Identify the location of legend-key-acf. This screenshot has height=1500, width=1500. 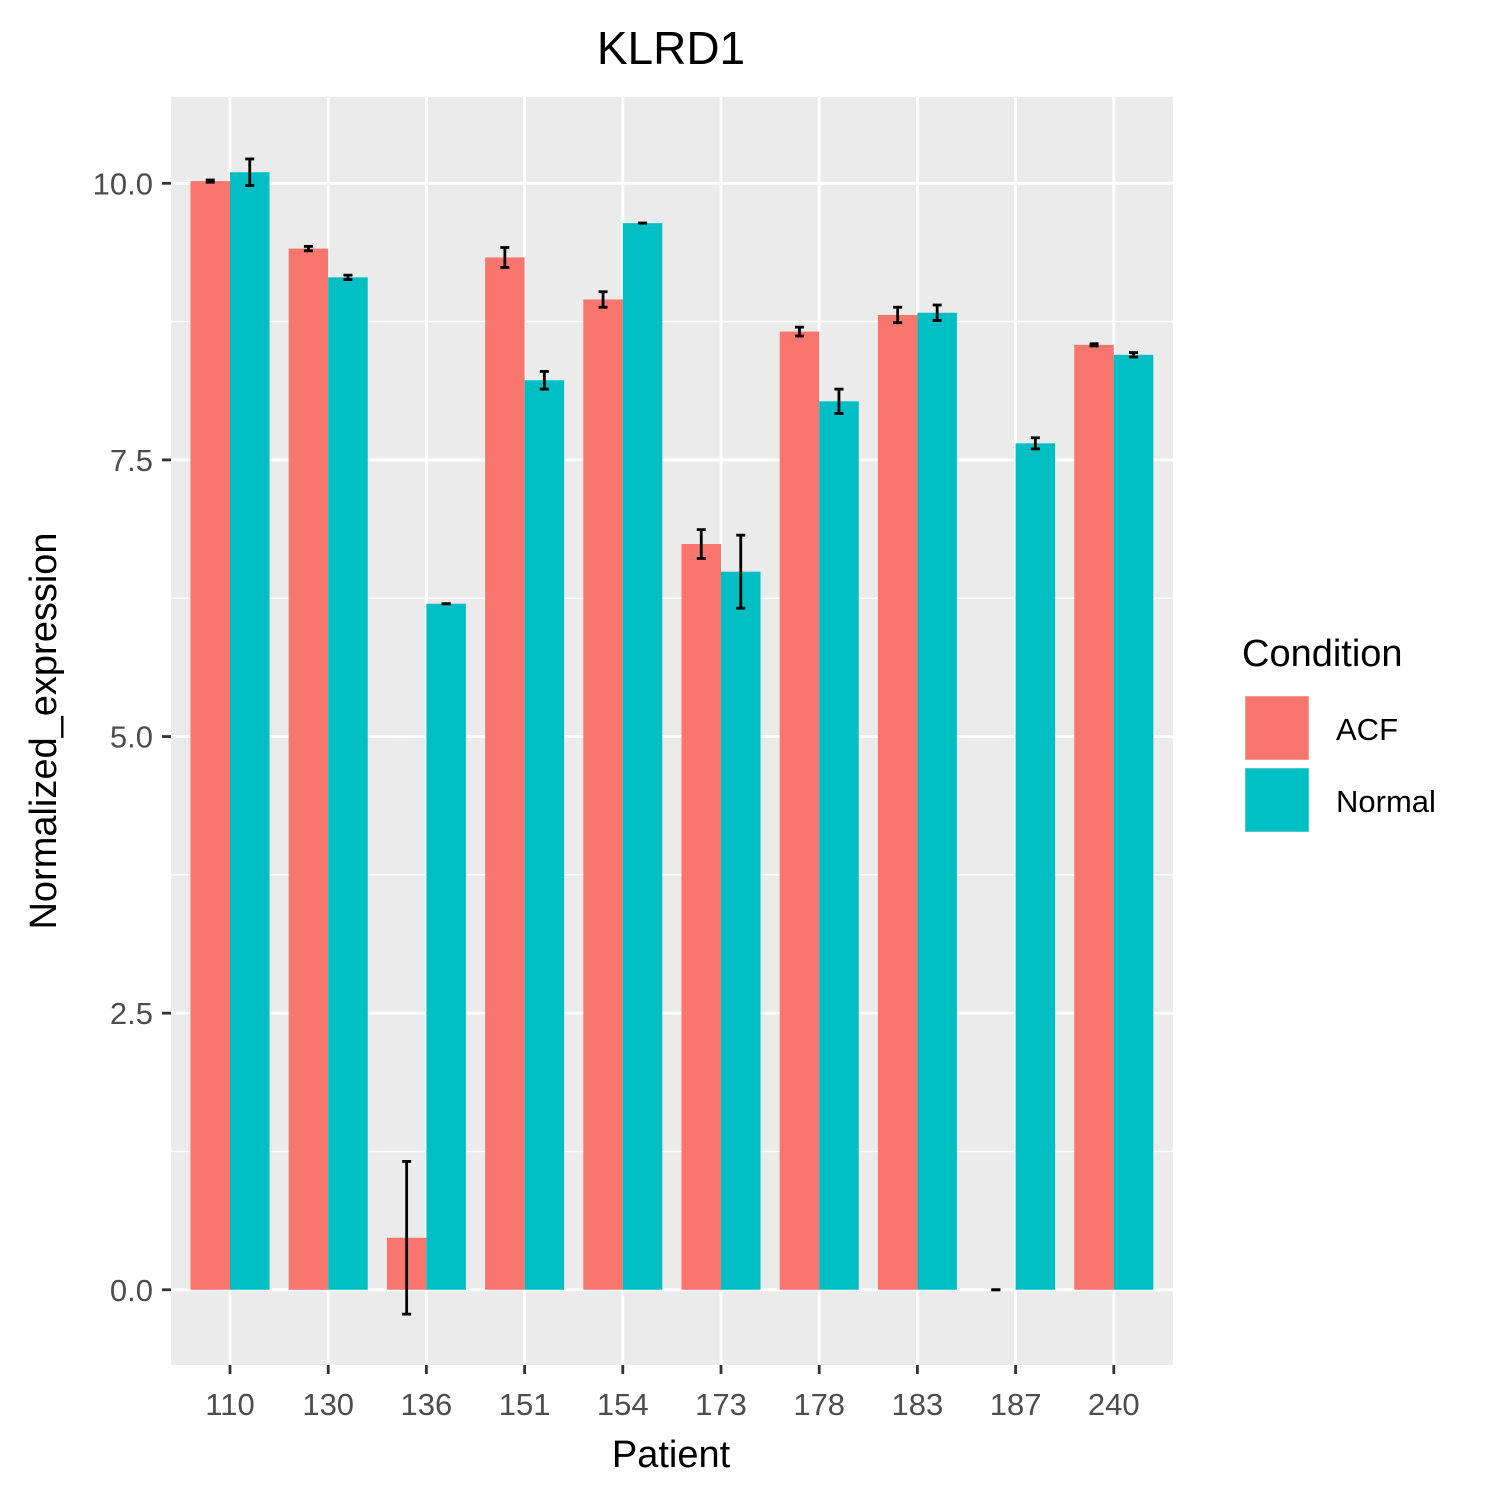
(1277, 728).